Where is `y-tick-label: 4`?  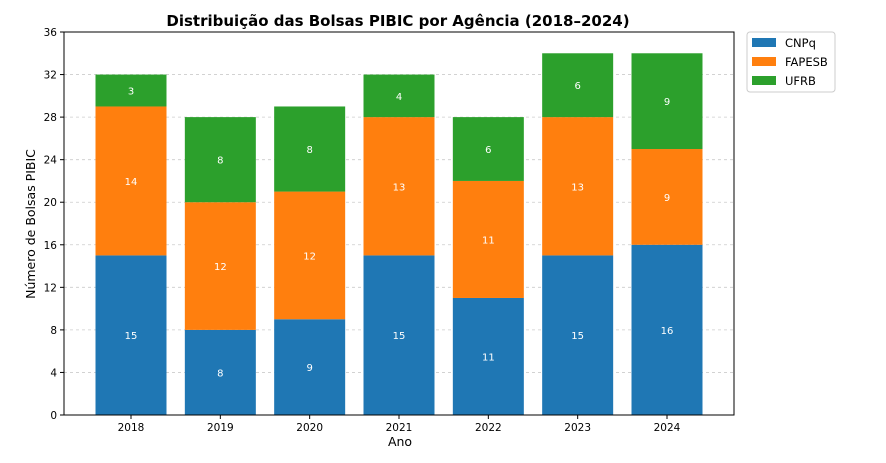
y-tick-label: 4 is located at coordinates (53, 373).